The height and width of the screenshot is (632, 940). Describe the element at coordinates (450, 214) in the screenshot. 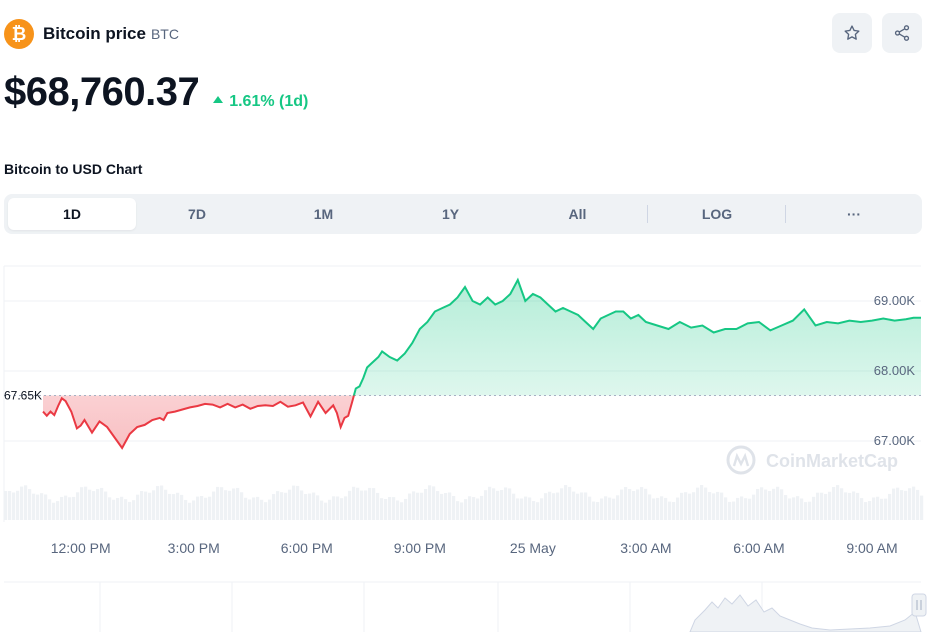

I see `tab-1y: 1Y` at that location.